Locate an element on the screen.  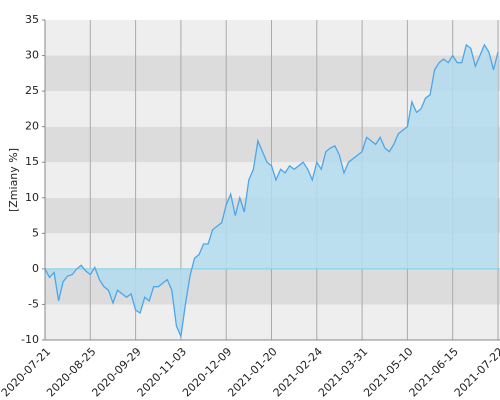
y-tick-label: 35 is located at coordinates (32, 19).